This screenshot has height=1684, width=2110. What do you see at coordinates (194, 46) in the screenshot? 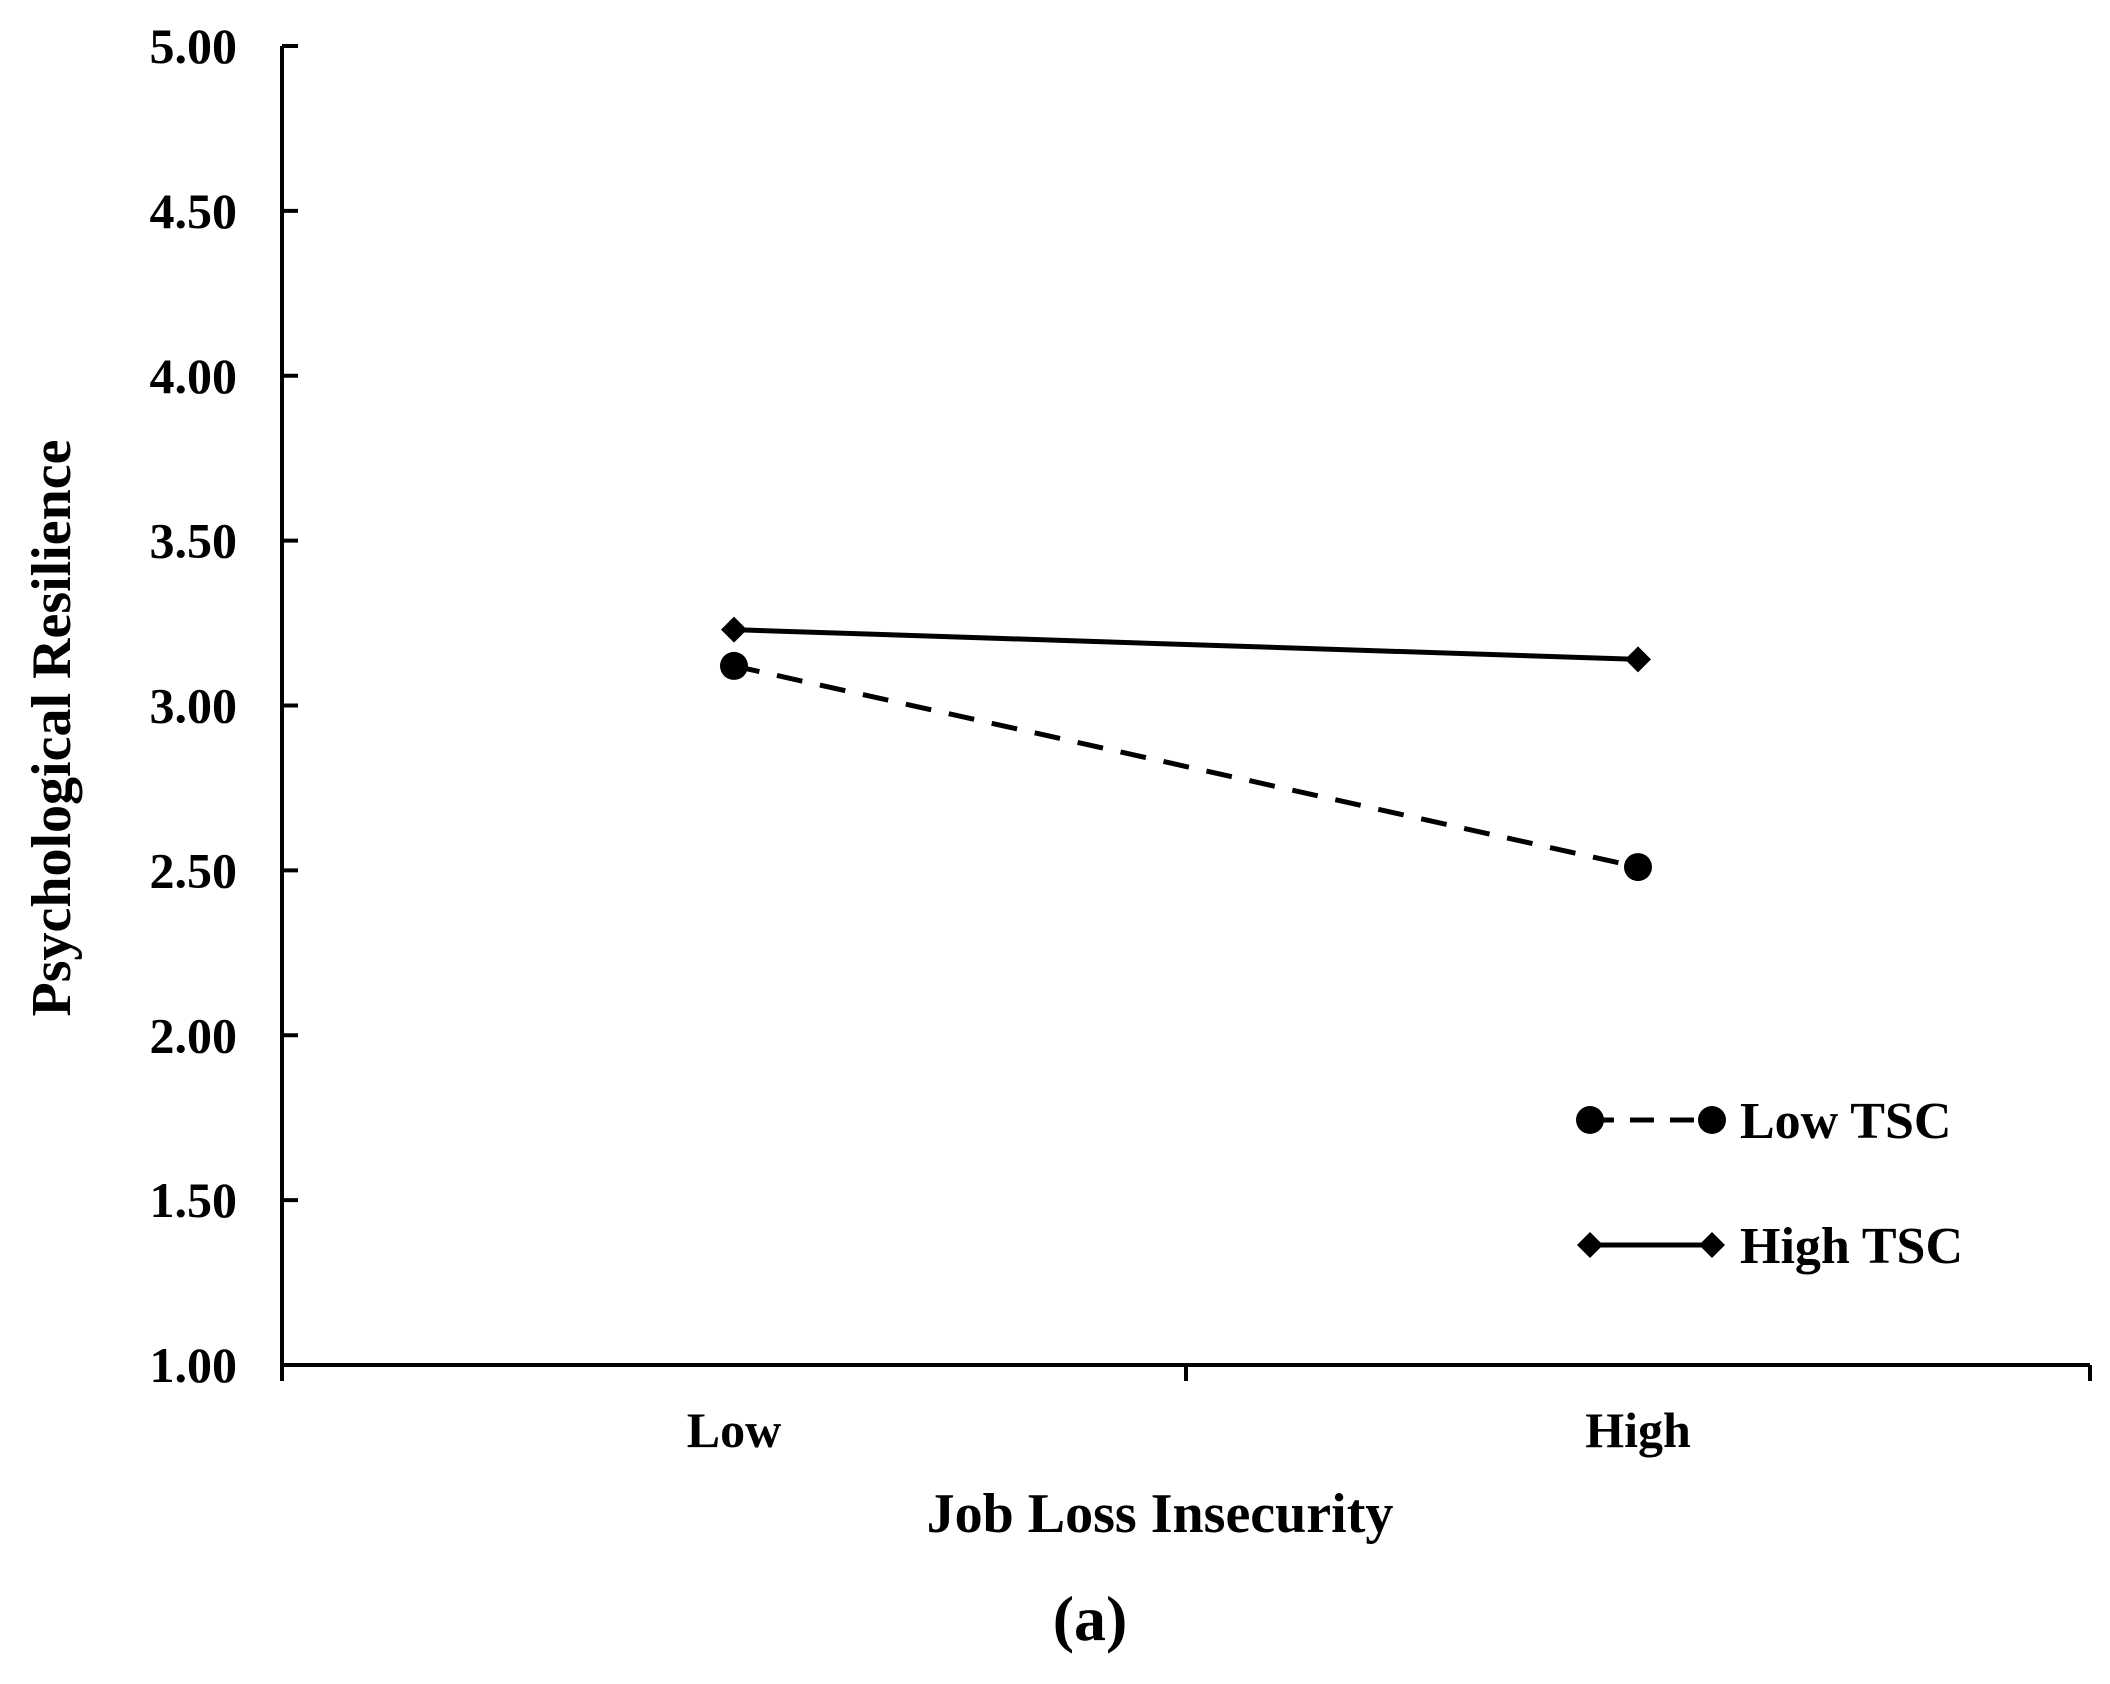
I see `y-tick-label: 5.00` at bounding box center [194, 46].